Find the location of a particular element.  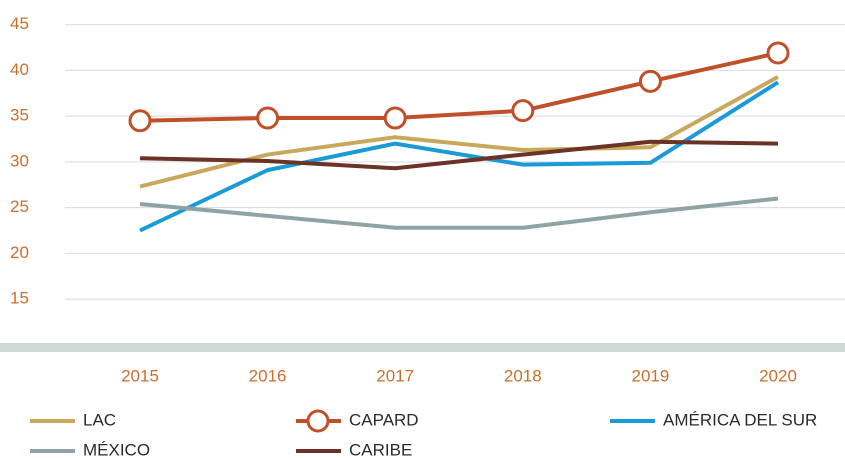

legend-label: MÉXICO is located at coordinates (116, 449).